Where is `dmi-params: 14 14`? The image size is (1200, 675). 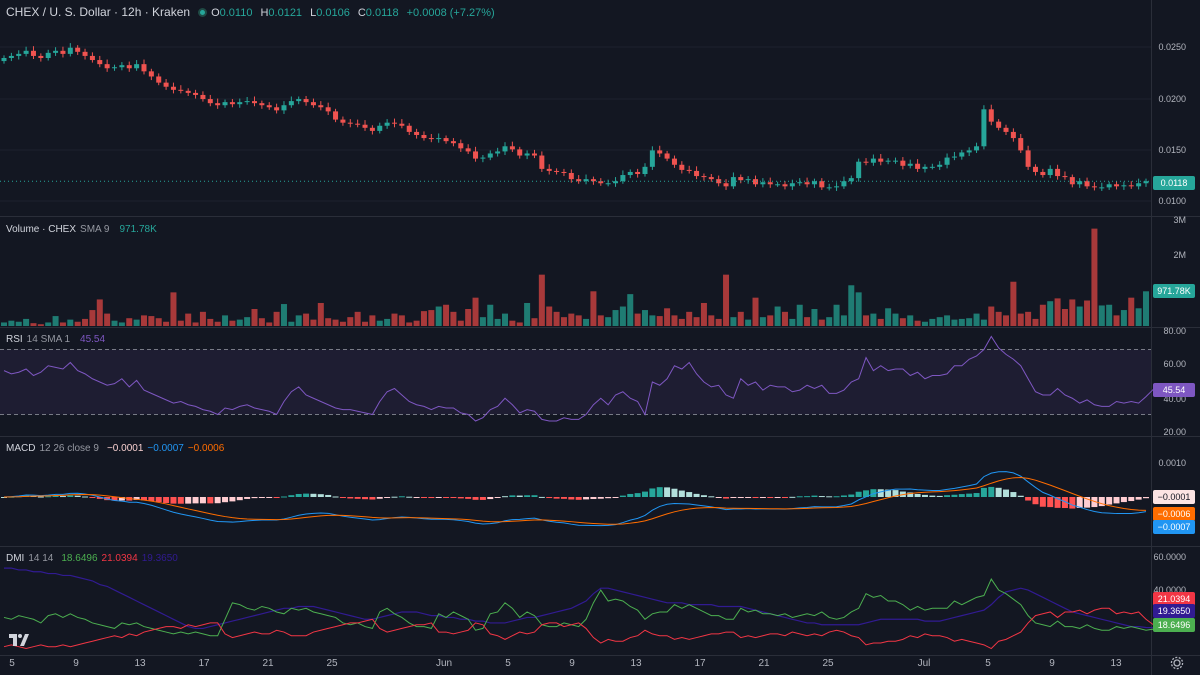
dmi-params: 14 14 is located at coordinates (41, 558).